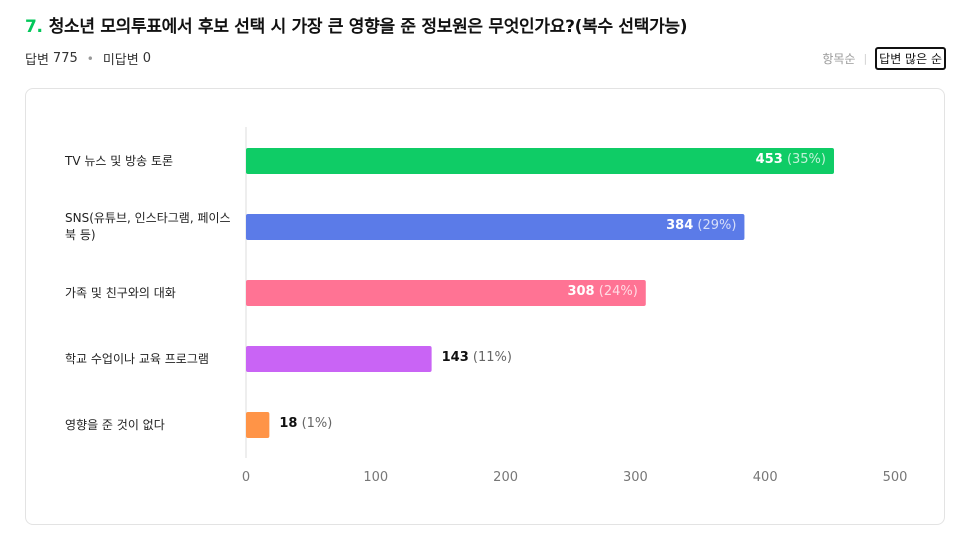 This screenshot has height=538, width=971. What do you see at coordinates (581, 291) in the screenshot?
I see `value-number: 308` at bounding box center [581, 291].